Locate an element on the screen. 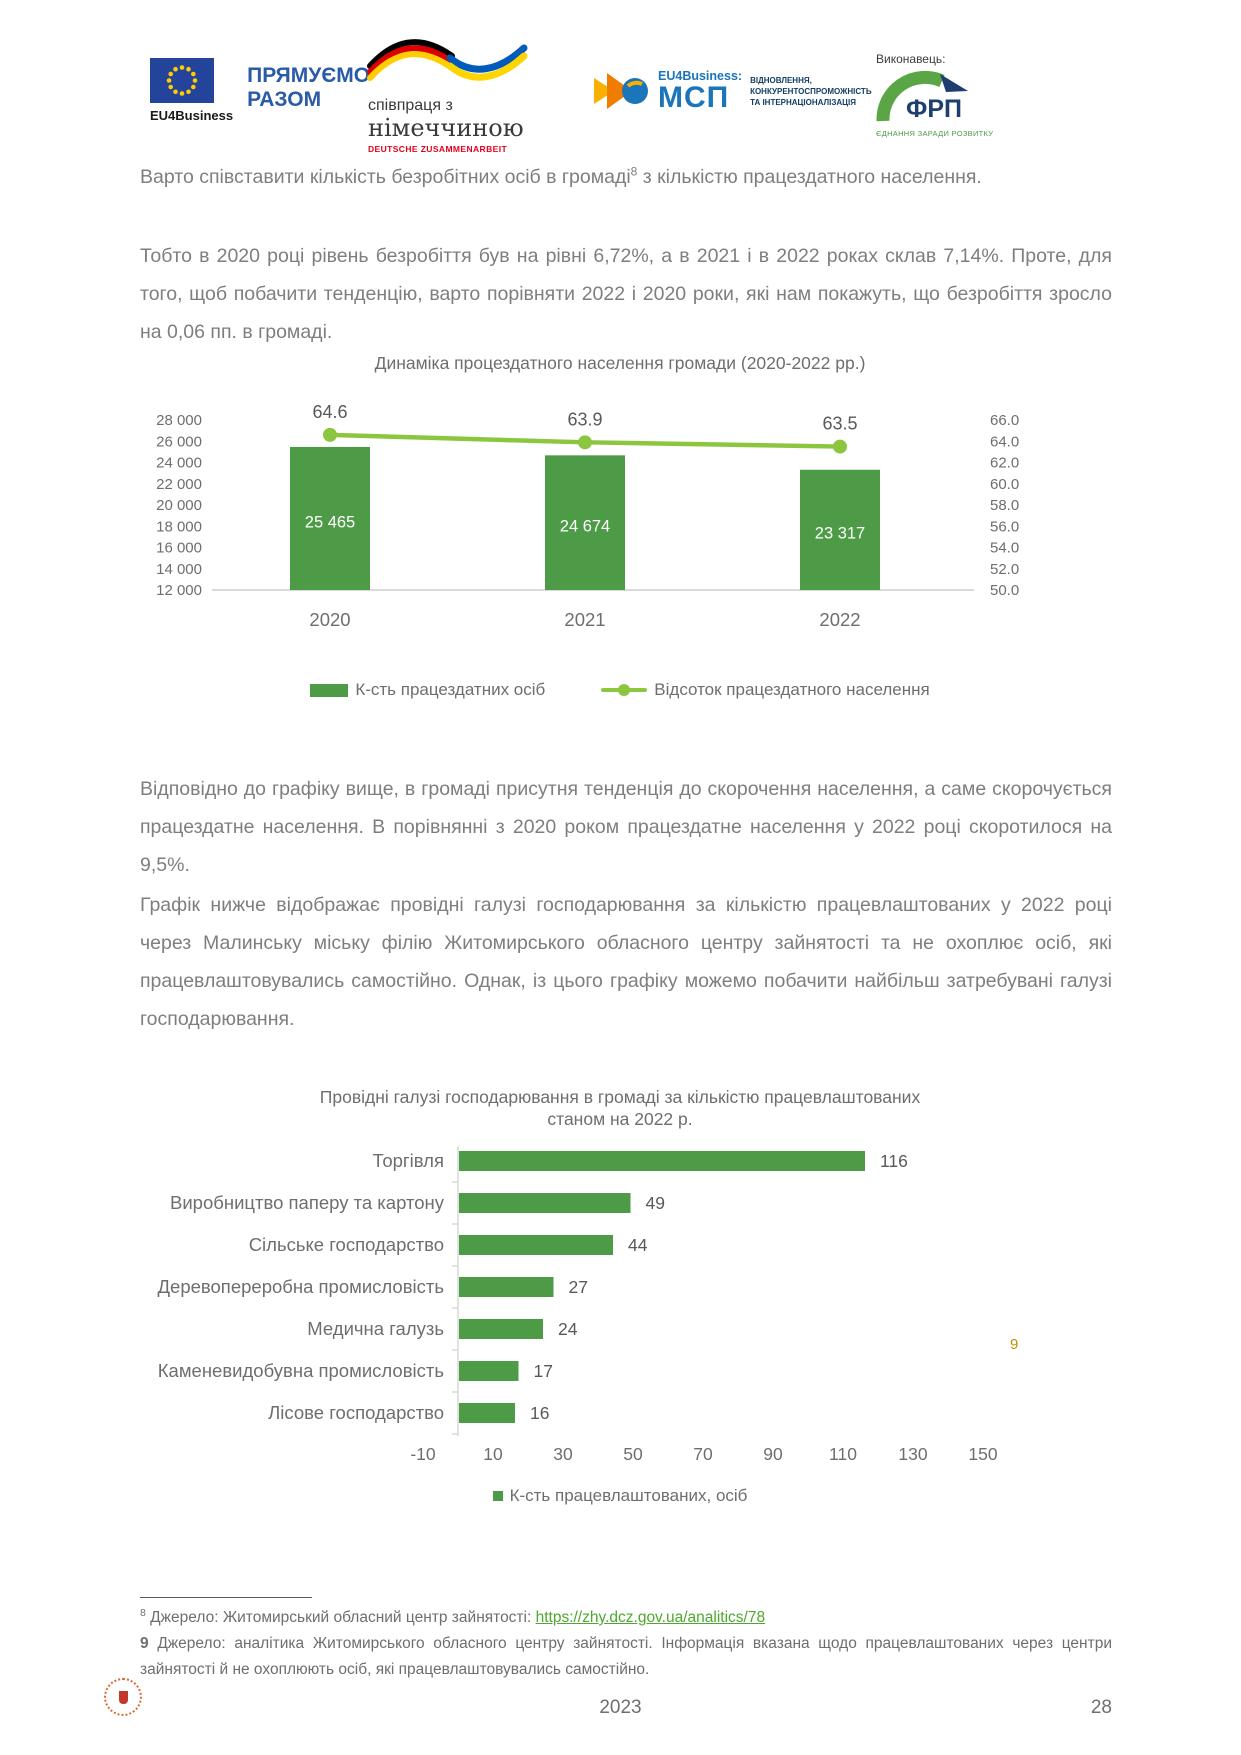  footer-page-number: 28 is located at coordinates (1101, 1707).